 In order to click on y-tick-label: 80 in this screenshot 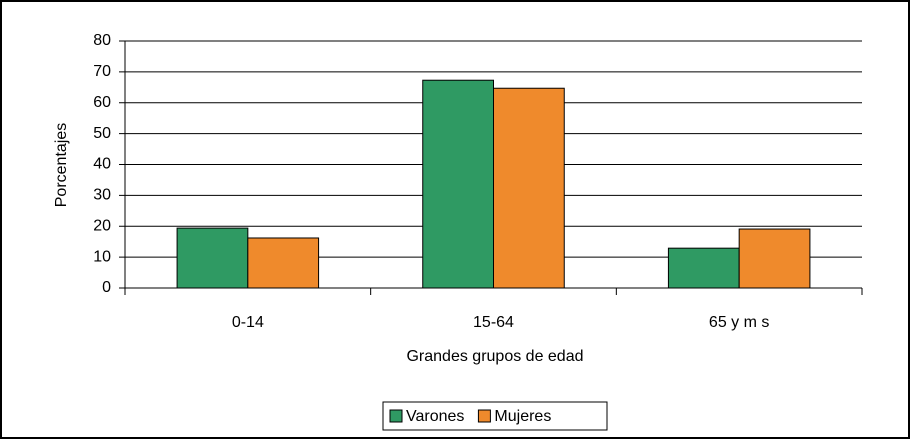, I will do `click(102, 40)`.